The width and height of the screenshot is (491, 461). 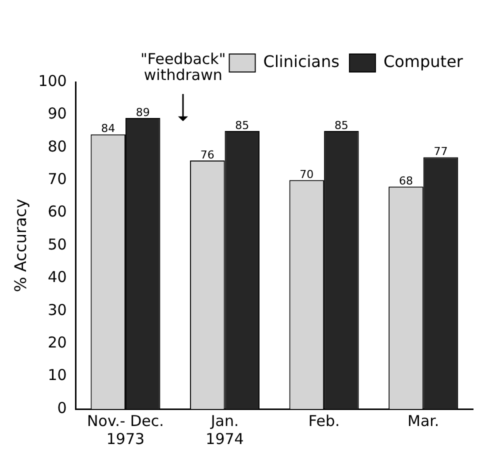 What do you see at coordinates (143, 112) in the screenshot?
I see `data-label: 89` at bounding box center [143, 112].